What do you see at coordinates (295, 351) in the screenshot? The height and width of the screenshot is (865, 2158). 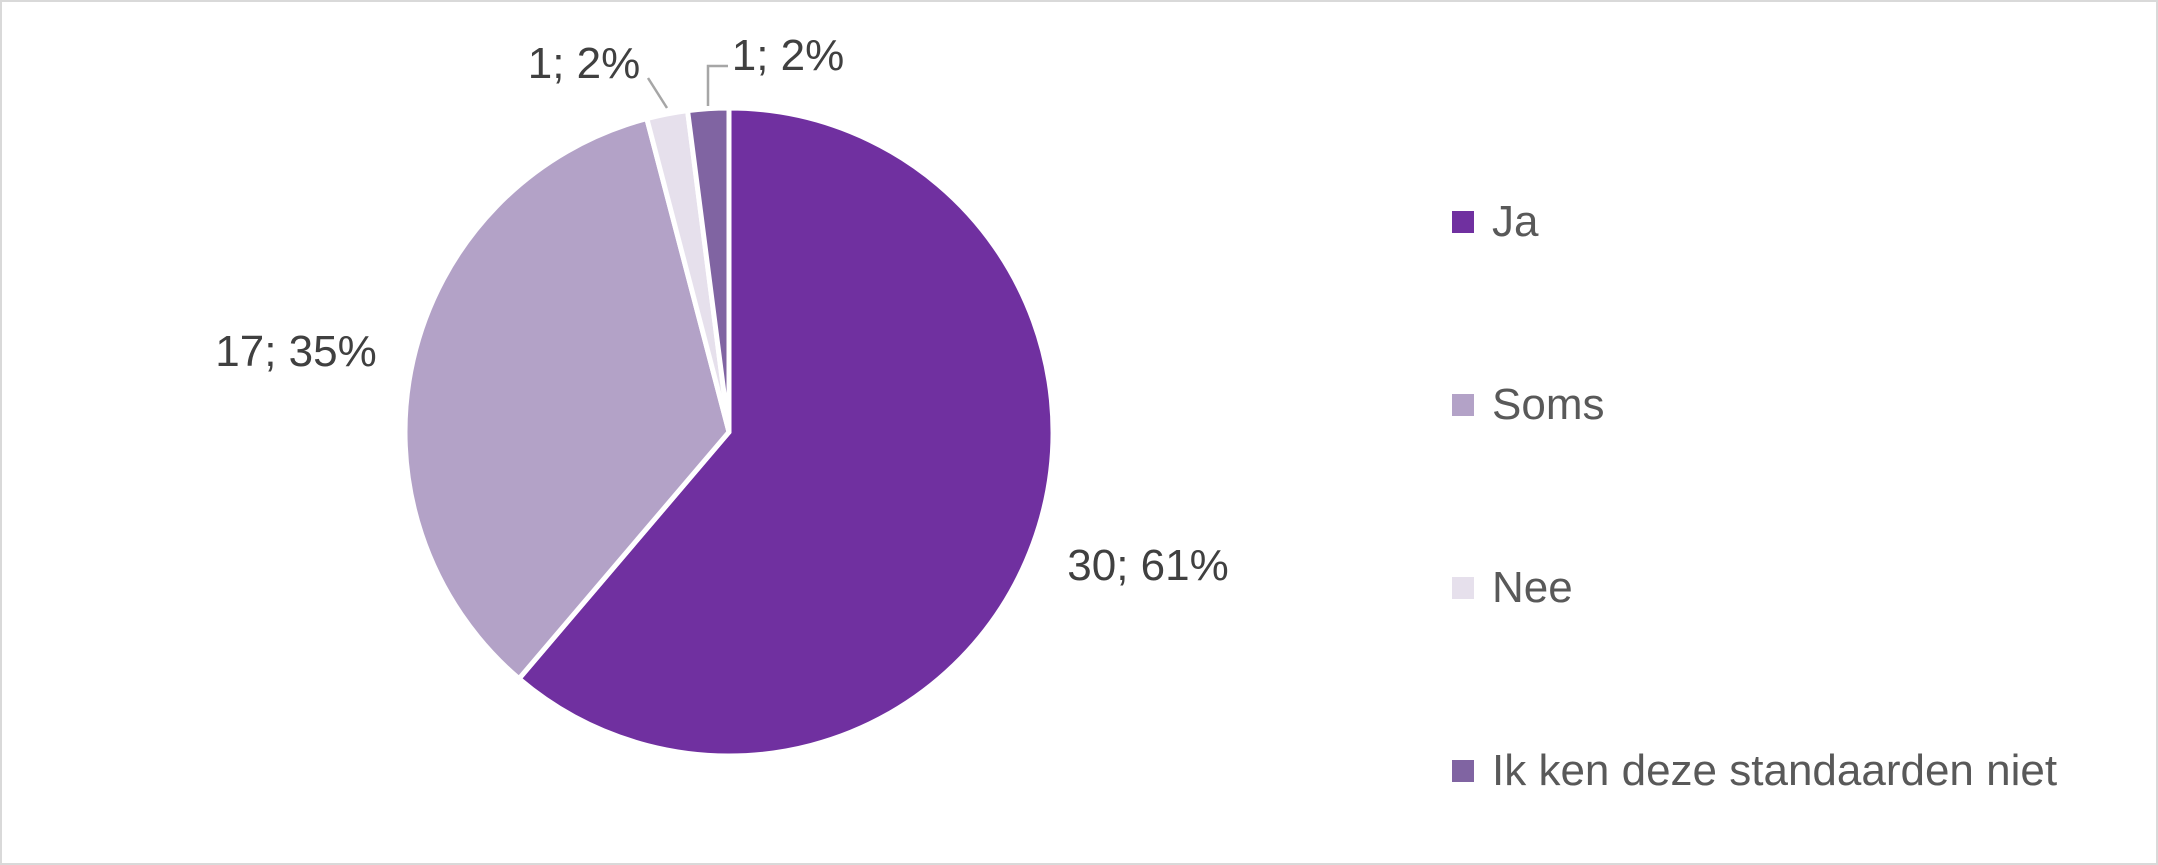 I see `data-label-soms: 17; 35%` at bounding box center [295, 351].